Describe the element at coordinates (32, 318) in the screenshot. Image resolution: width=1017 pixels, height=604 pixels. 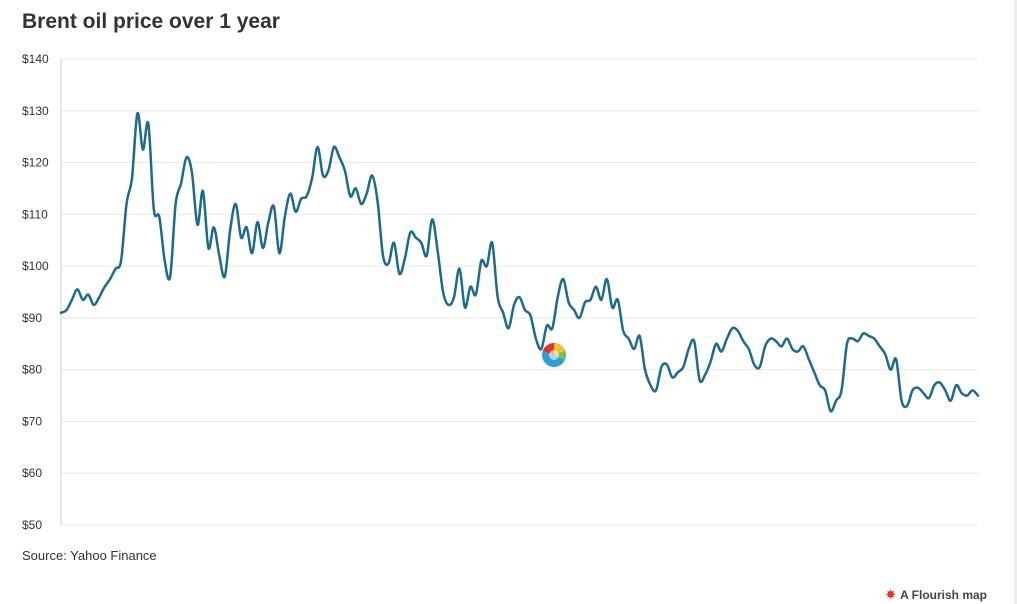
I see `y-tick-label: $90` at that location.